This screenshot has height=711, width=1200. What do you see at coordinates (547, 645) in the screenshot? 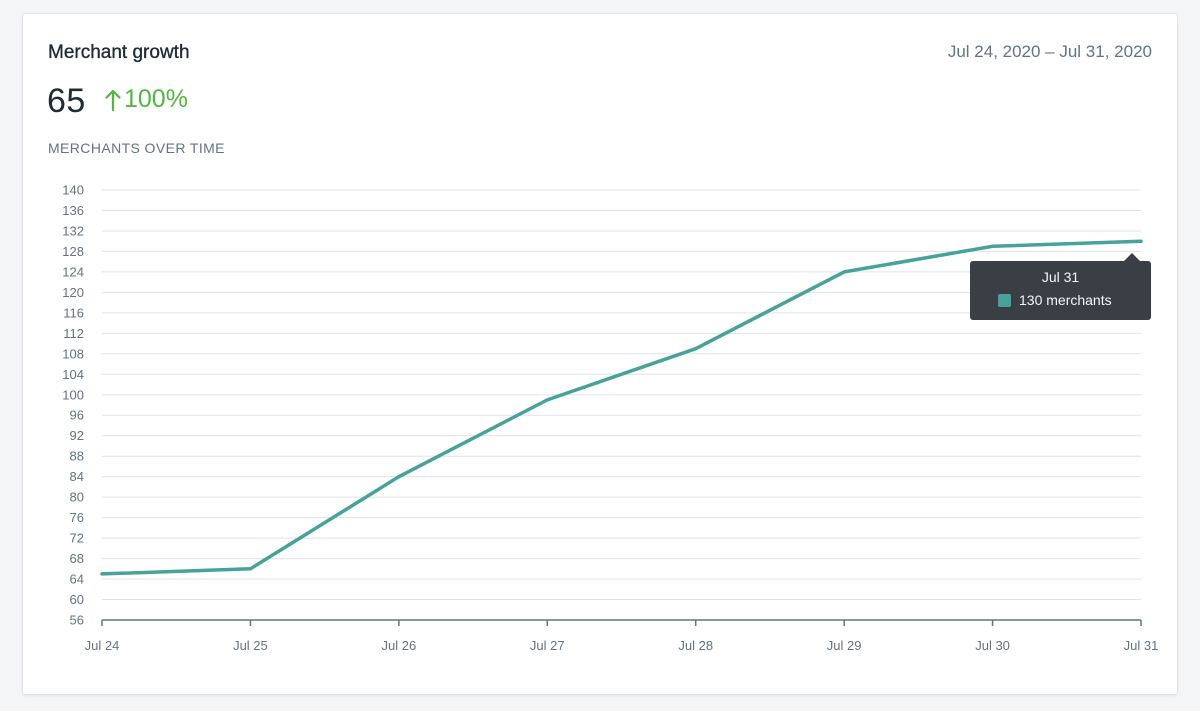
I see `x-tick-label: Jul 27` at bounding box center [547, 645].